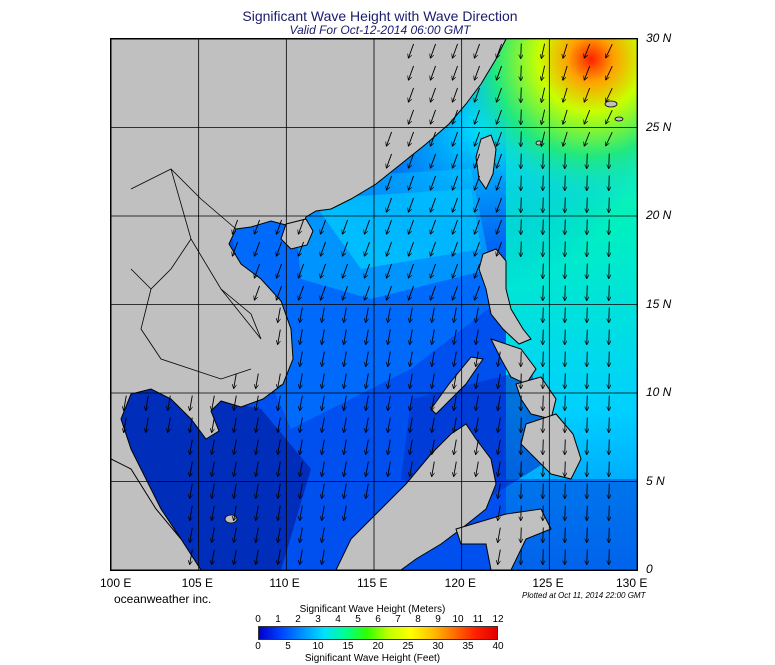  Describe the element at coordinates (372, 658) in the screenshot. I see `colorbar-feet-title: Significant Wave Height (Feet)` at that location.